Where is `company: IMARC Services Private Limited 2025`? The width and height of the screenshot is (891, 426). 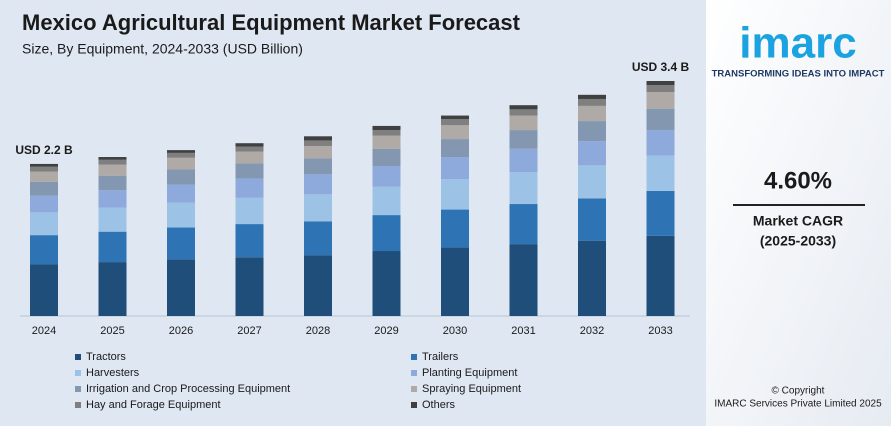 company: IMARC Services Private Limited 2025 is located at coordinates (798, 404).